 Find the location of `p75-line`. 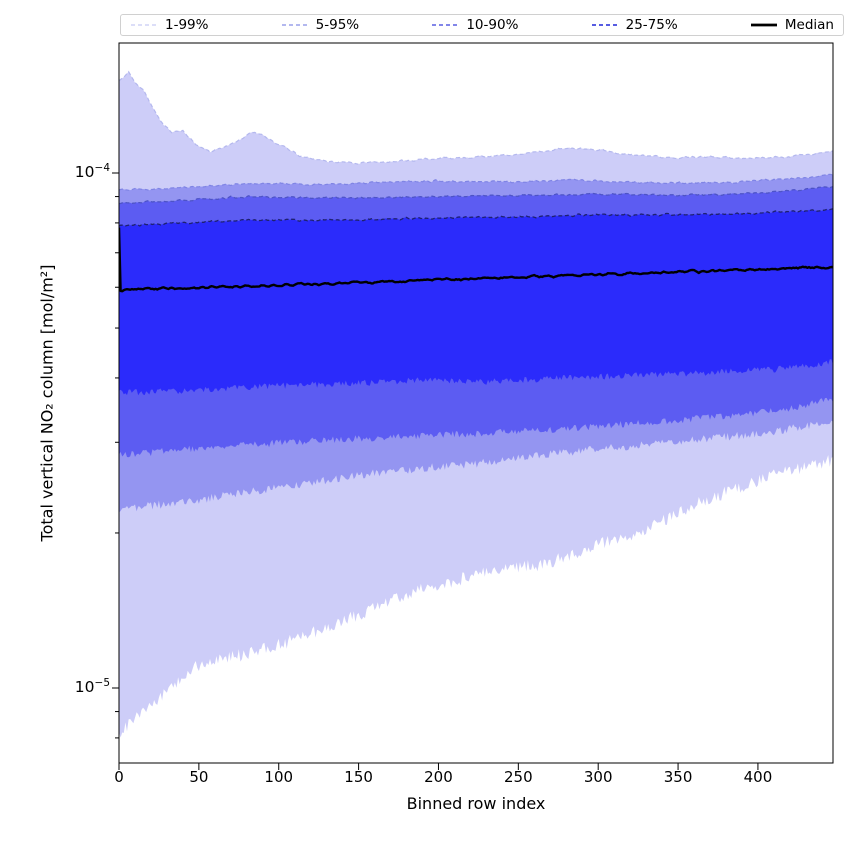

p75-line is located at coordinates (476, 217).